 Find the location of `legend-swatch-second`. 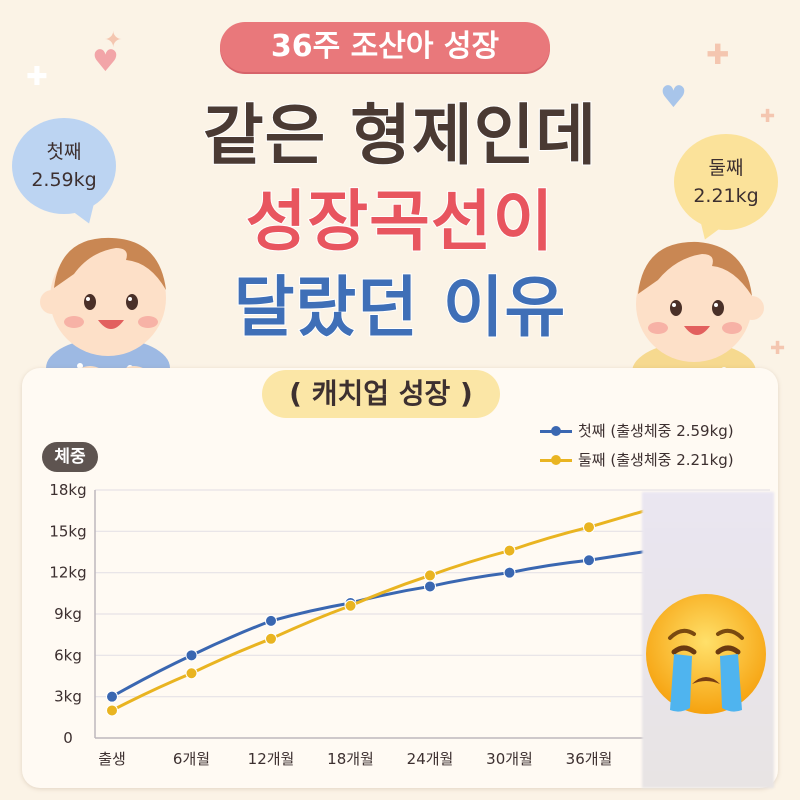

legend-swatch-second is located at coordinates (556, 460).